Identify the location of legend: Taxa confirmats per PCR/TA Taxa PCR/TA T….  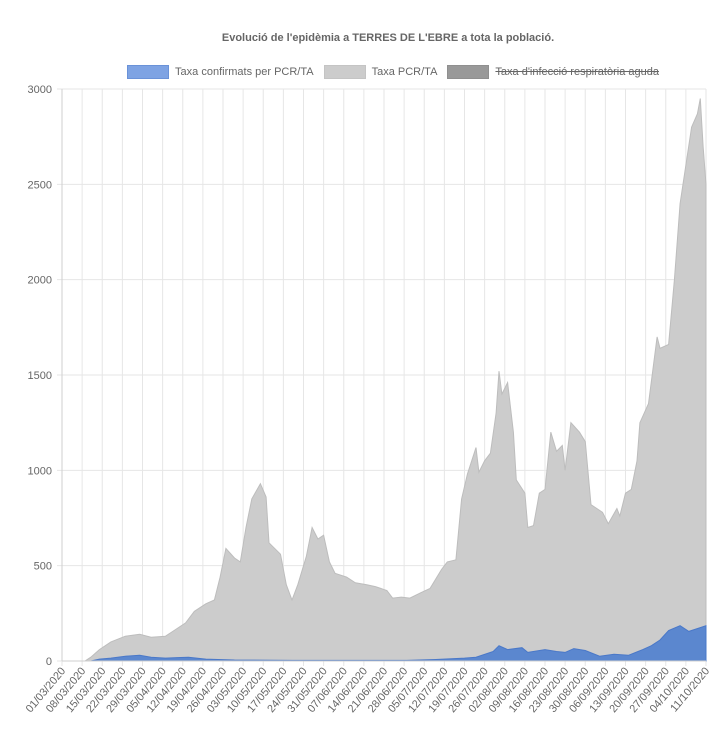
(363, 72).